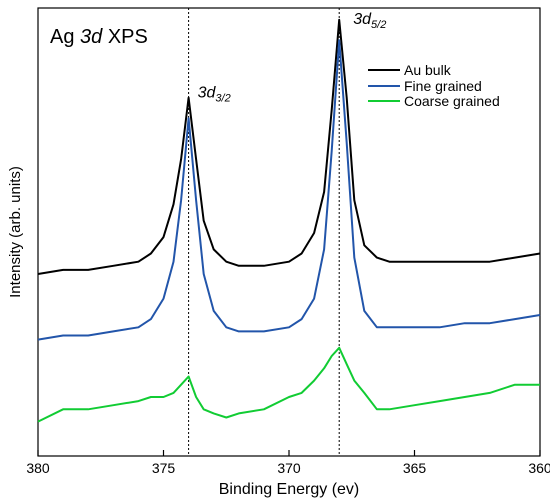  What do you see at coordinates (15, 232) in the screenshot?
I see `y-axis-label: Intensity (arb. units)` at bounding box center [15, 232].